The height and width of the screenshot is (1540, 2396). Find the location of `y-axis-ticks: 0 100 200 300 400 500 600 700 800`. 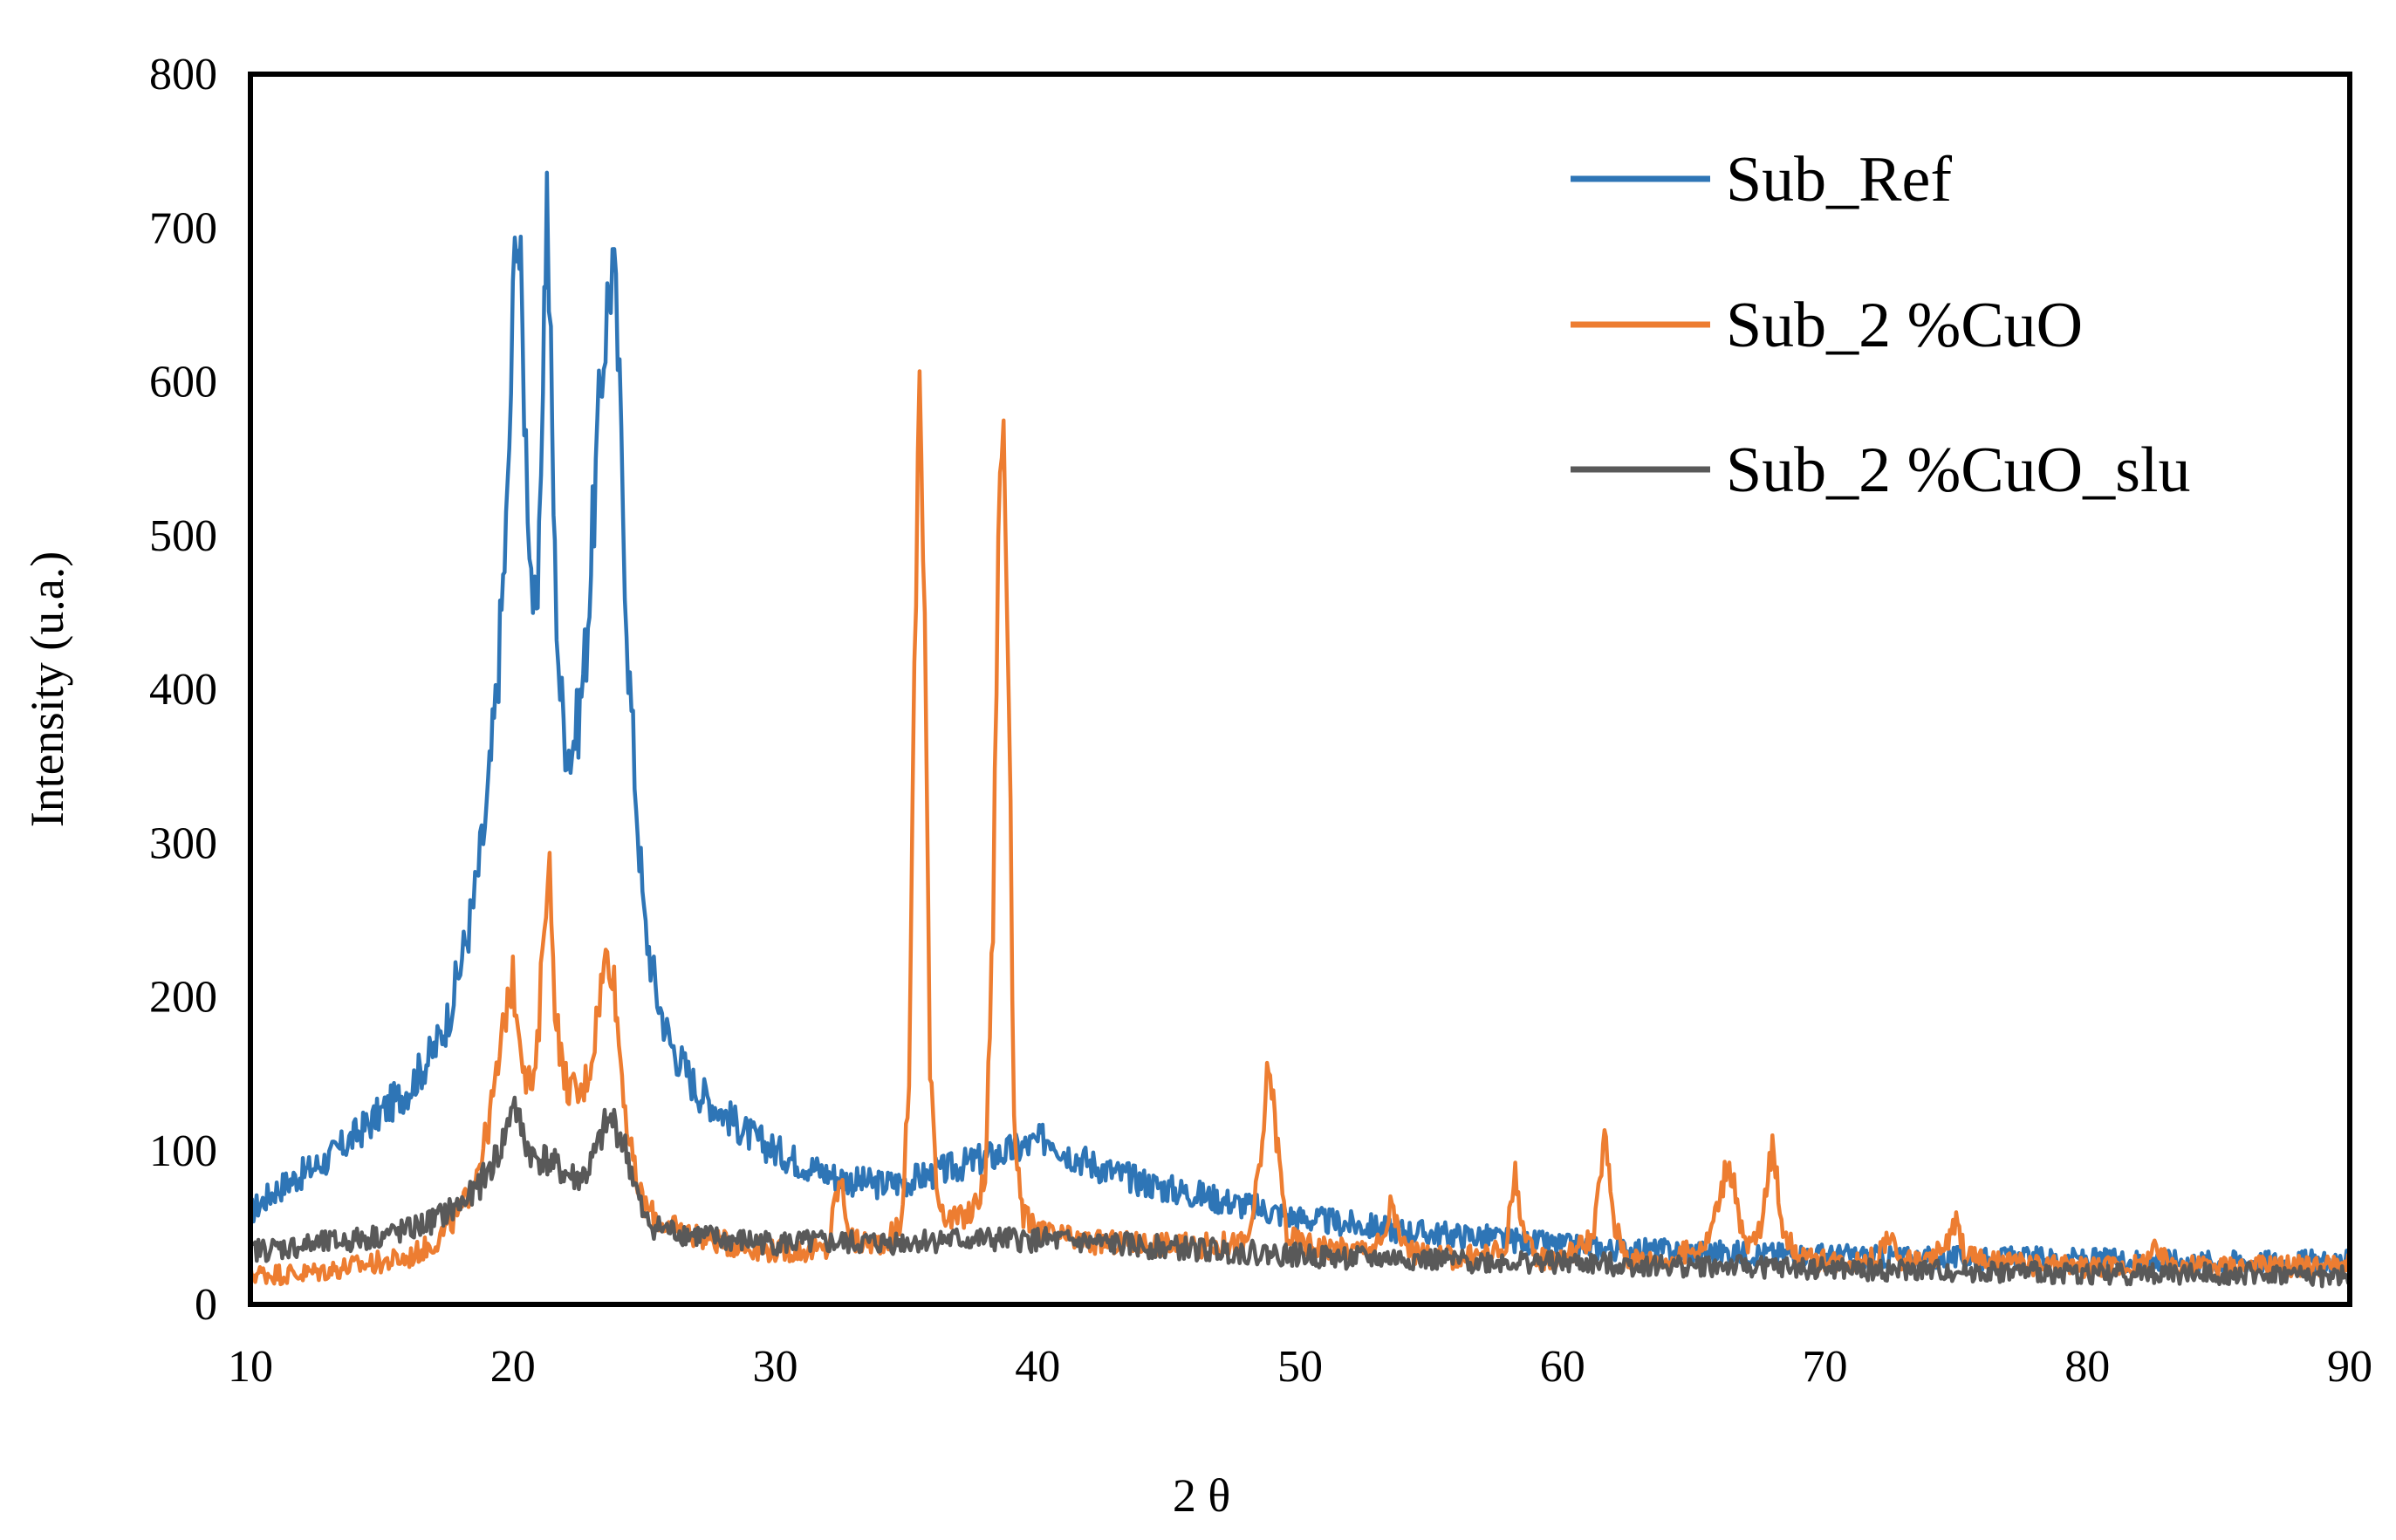

y-axis-ticks: 0 100 200 300 400 500 600 700 800 is located at coordinates (183, 690).